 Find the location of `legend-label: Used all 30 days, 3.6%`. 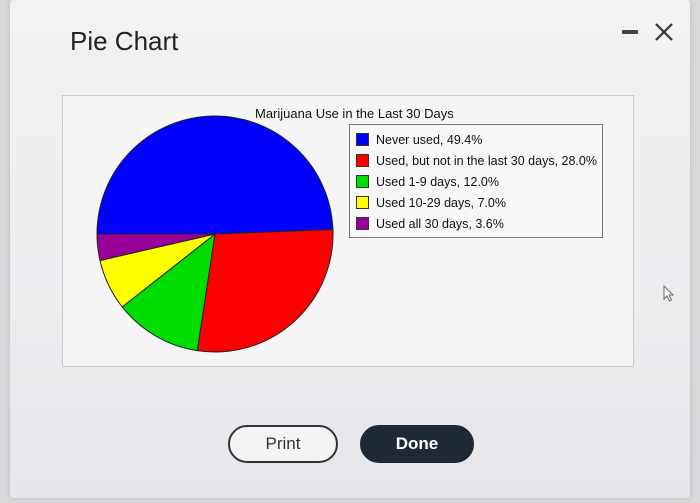

legend-label: Used all 30 days, 3.6% is located at coordinates (440, 223).